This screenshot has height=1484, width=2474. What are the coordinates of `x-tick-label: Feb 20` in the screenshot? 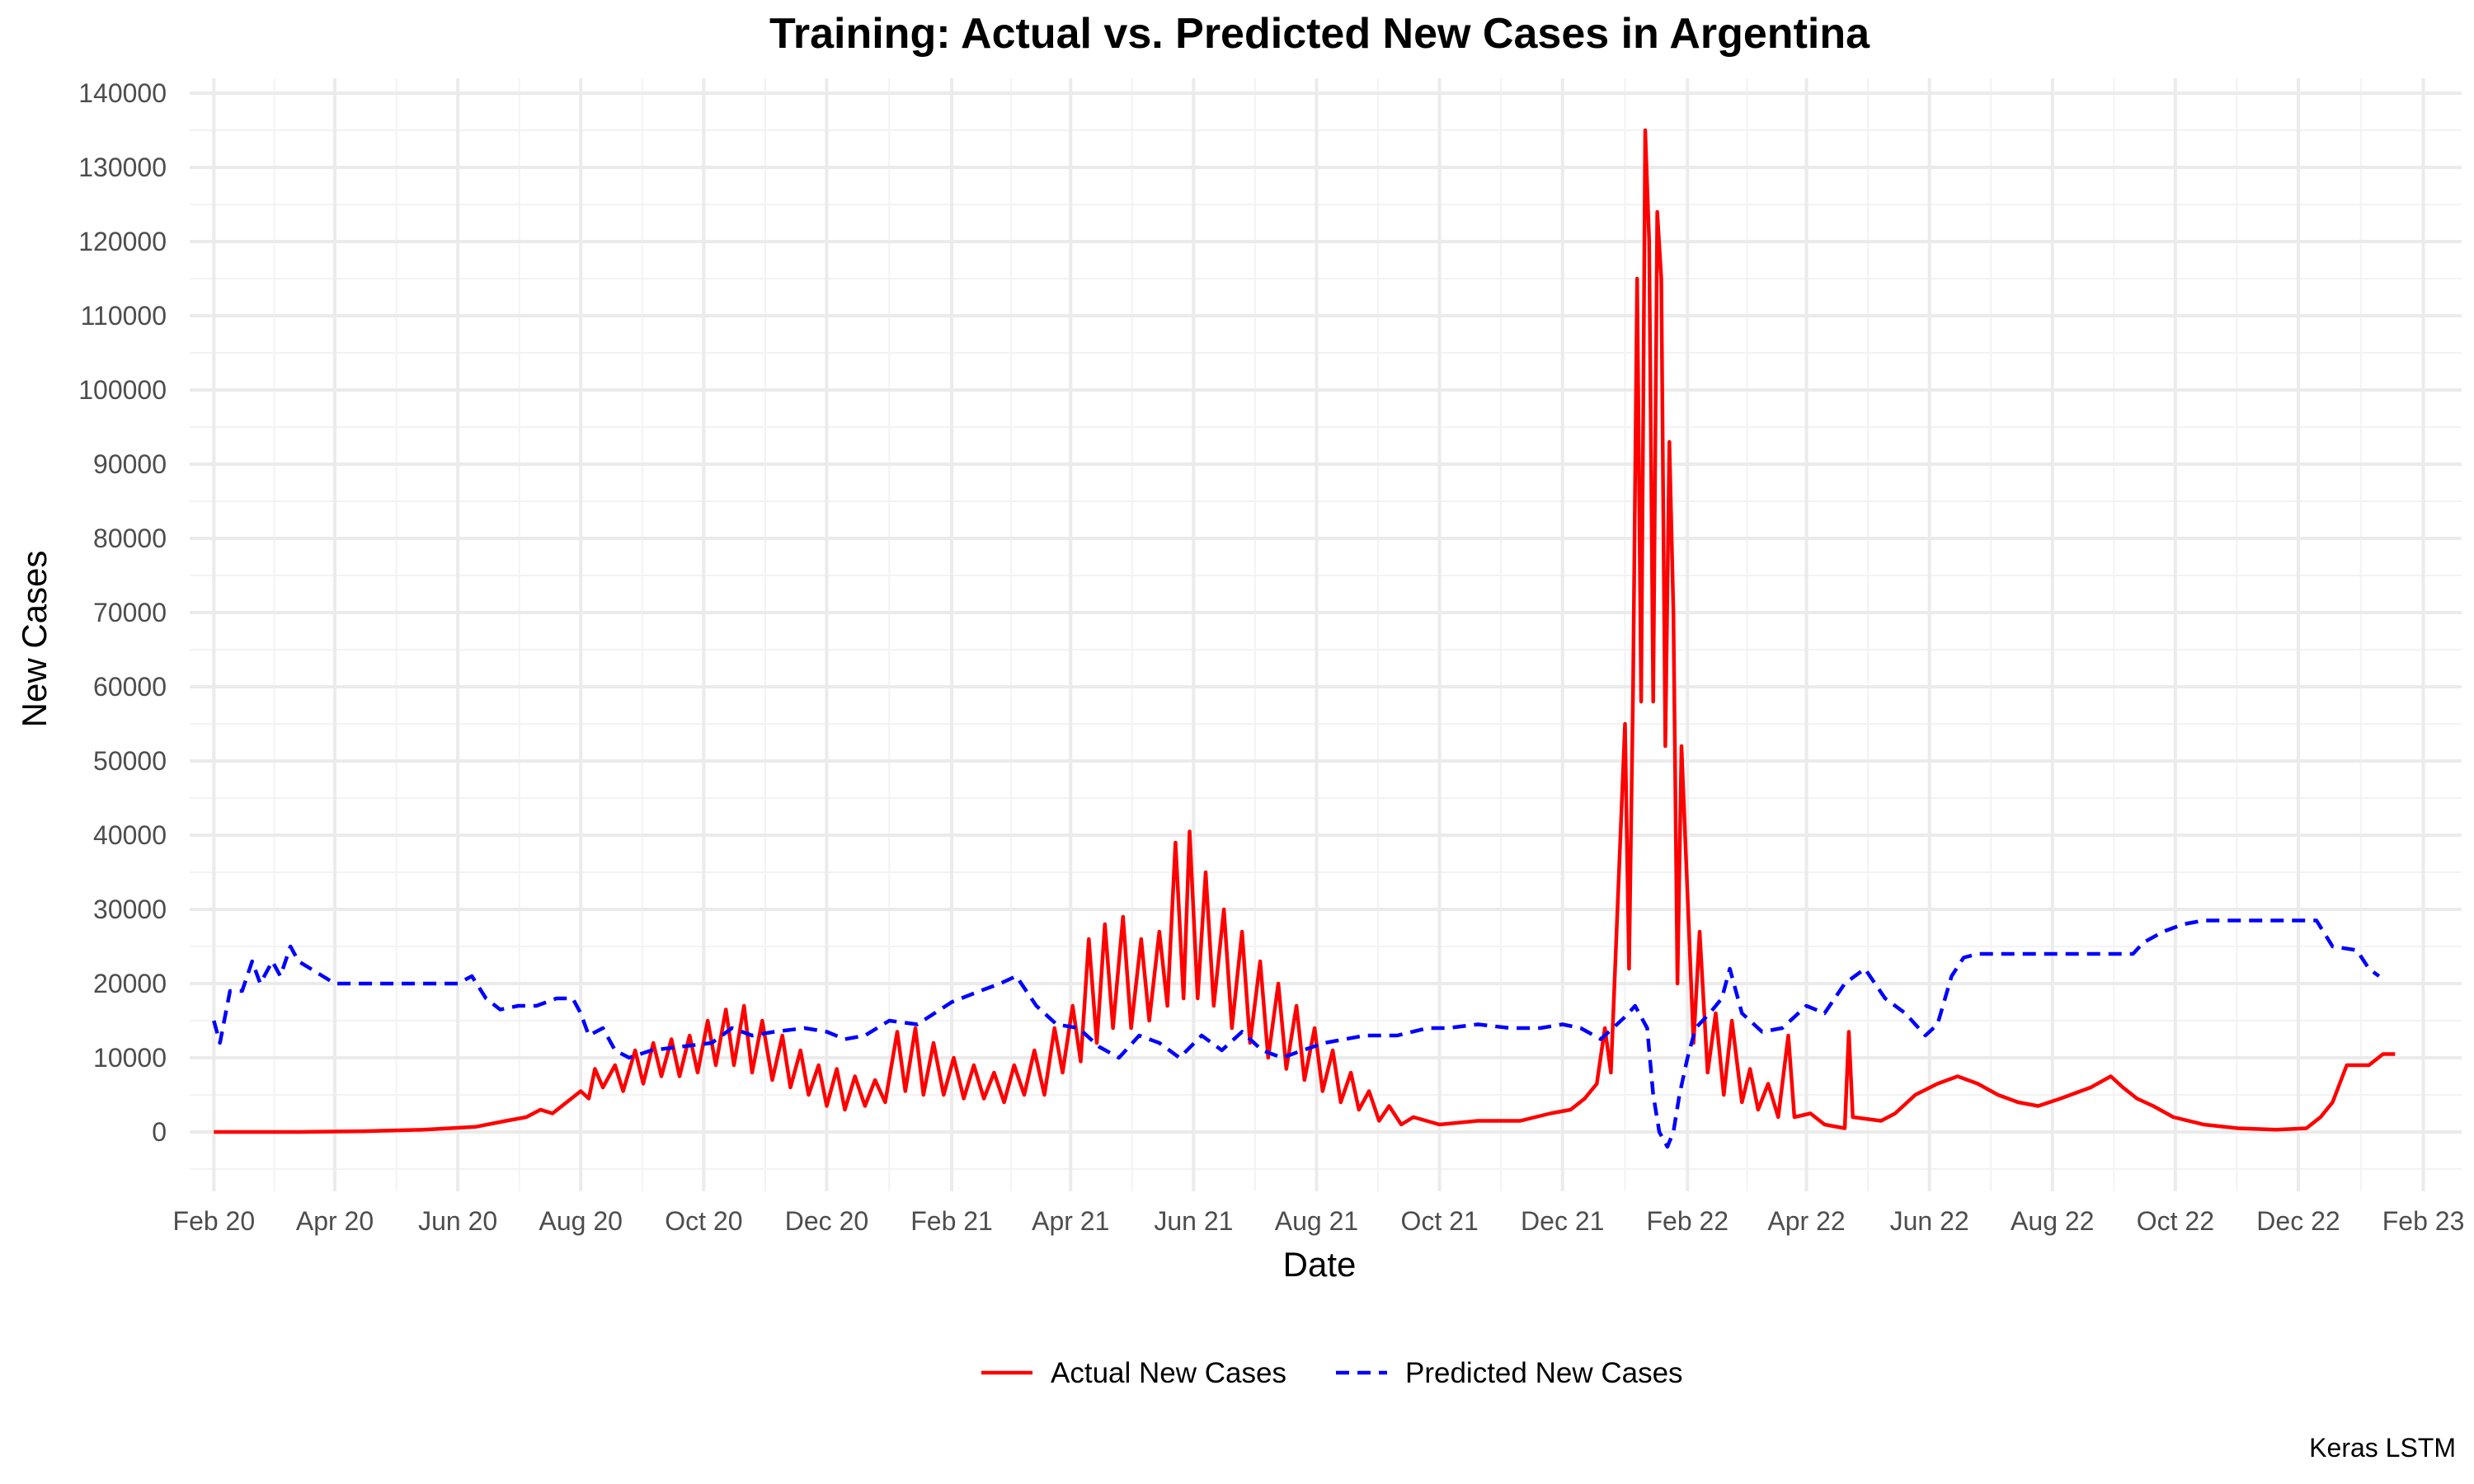 It's located at (214, 1221).